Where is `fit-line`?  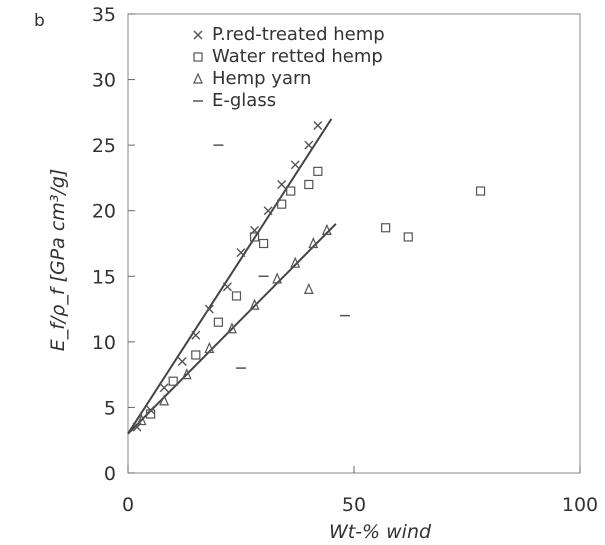 fit-line is located at coordinates (232, 329).